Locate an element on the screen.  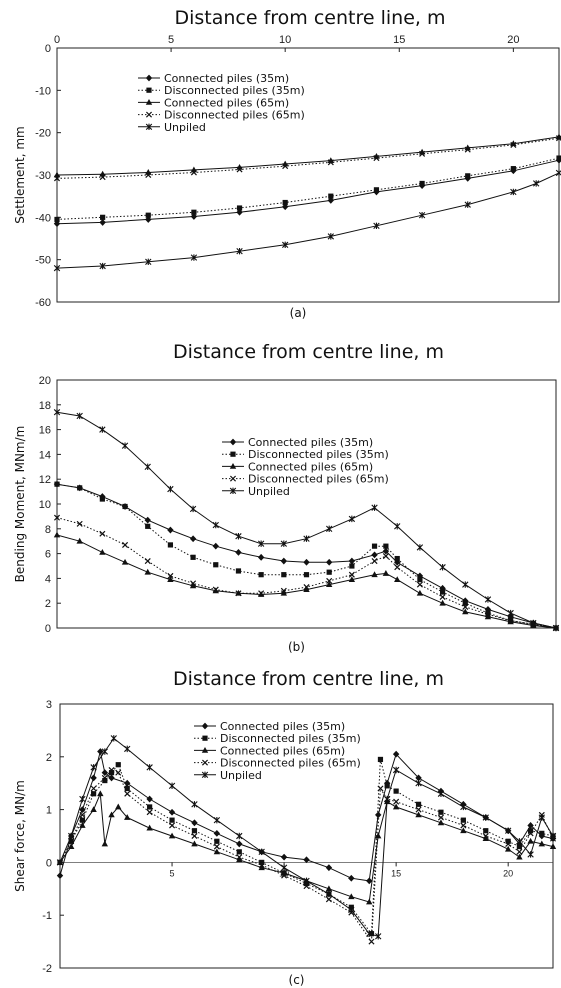
y-tick-label: -40 is located at coordinates (43, 218).